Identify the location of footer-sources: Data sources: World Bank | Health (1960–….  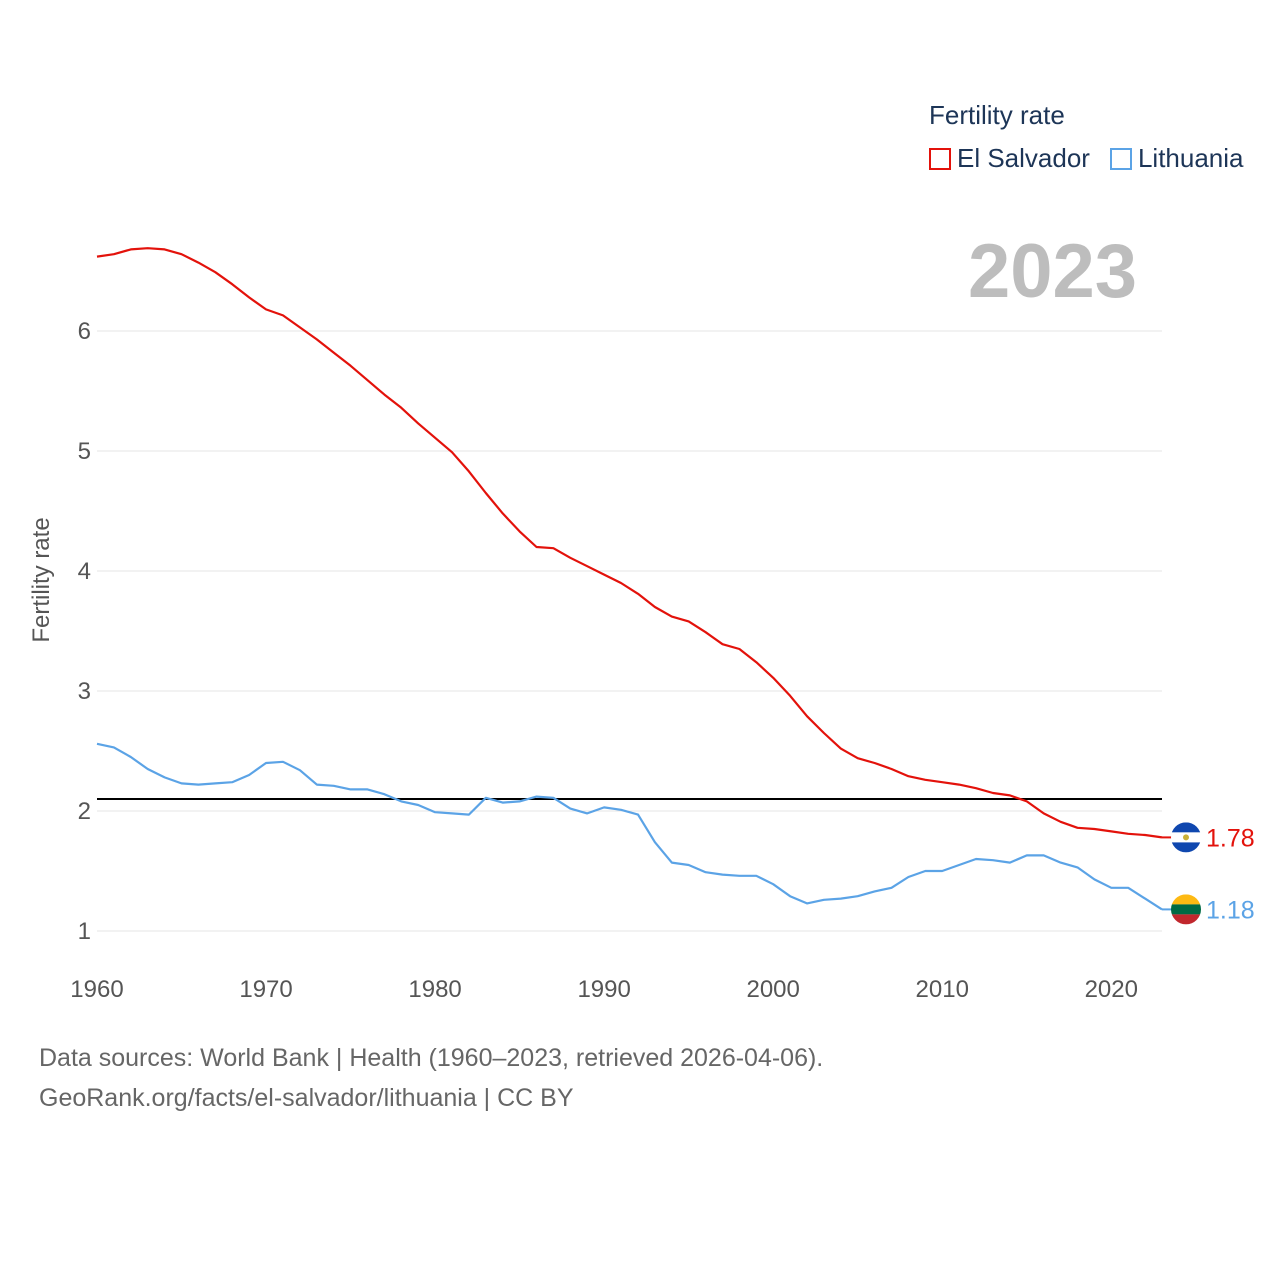
(431, 1058).